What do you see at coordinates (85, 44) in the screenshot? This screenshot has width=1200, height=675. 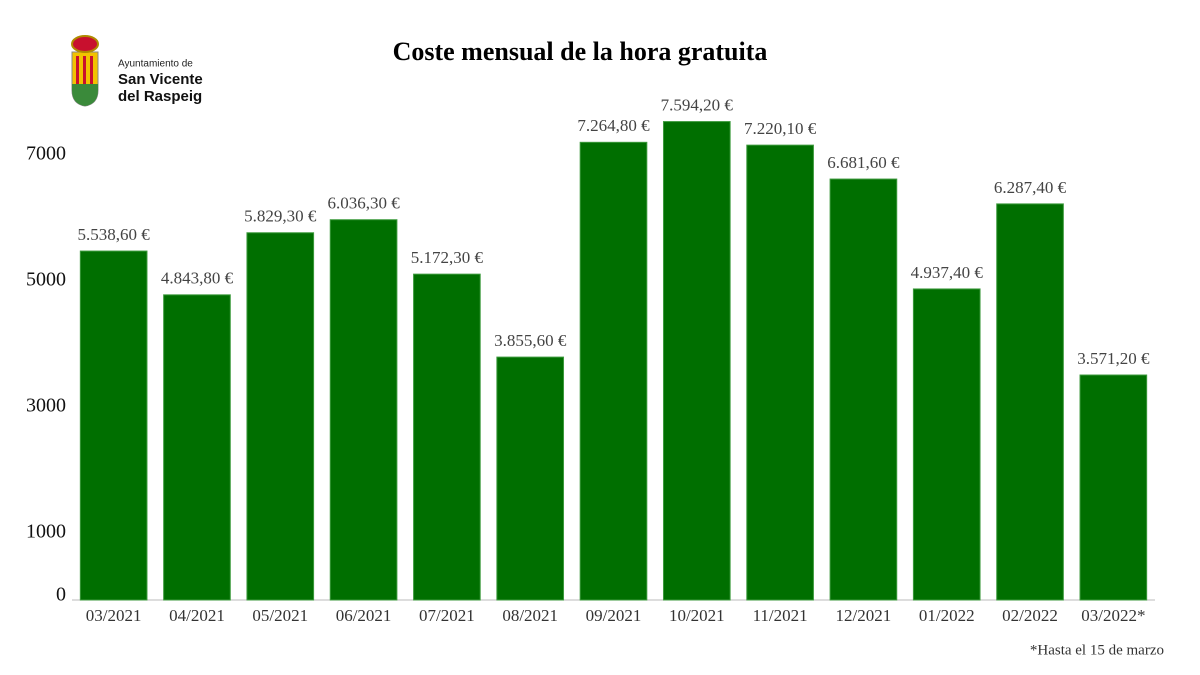 I see `logo-crown` at bounding box center [85, 44].